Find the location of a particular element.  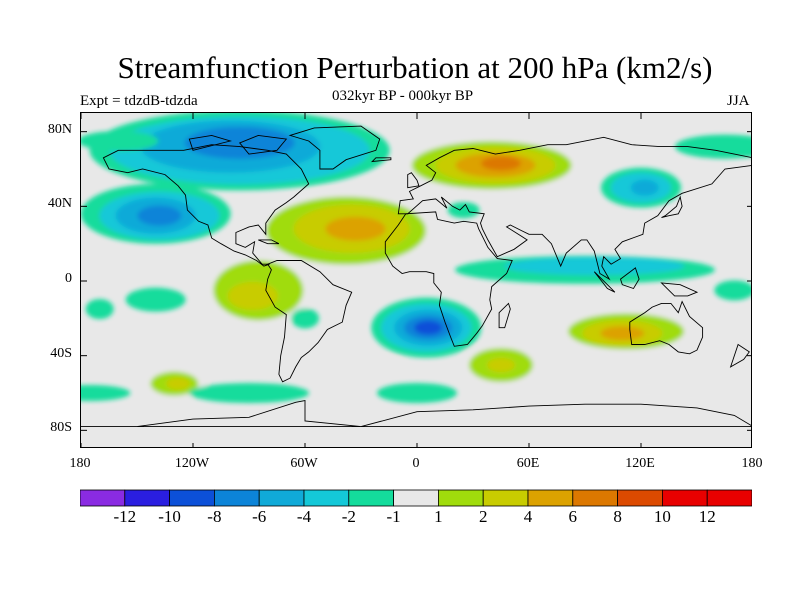

colorbar-label: -10 is located at coordinates (169, 516).